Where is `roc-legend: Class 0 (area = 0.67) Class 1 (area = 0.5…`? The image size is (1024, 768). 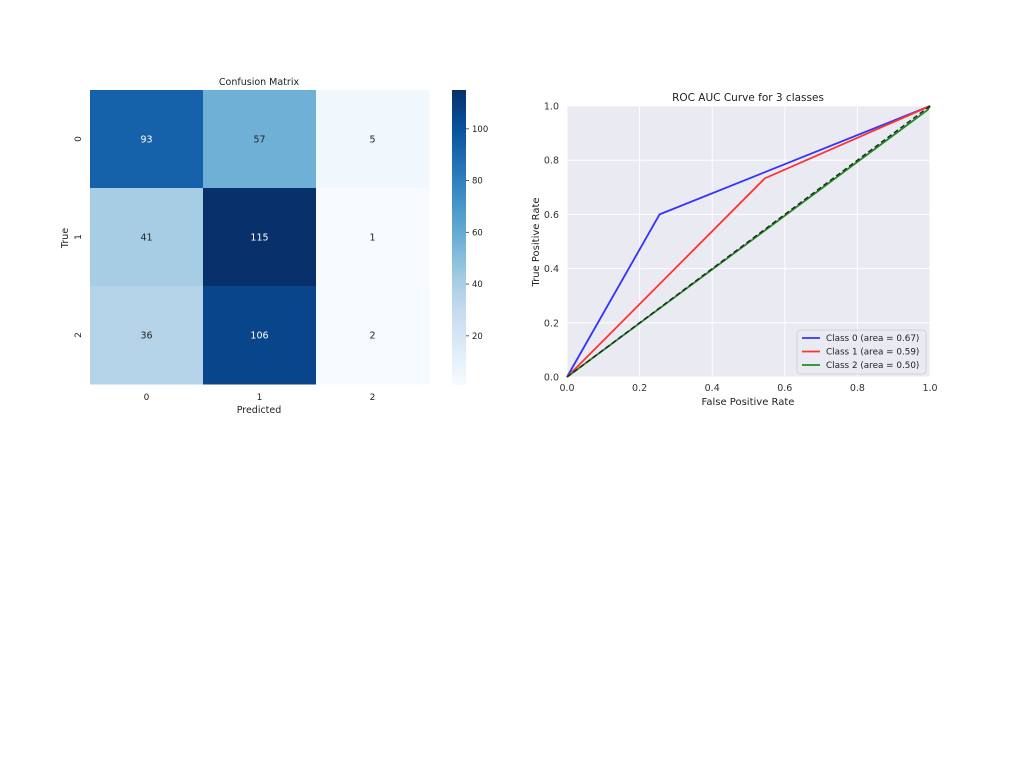
roc-legend: Class 0 (area = 0.67) Class 1 (area = 0.5… is located at coordinates (861, 352).